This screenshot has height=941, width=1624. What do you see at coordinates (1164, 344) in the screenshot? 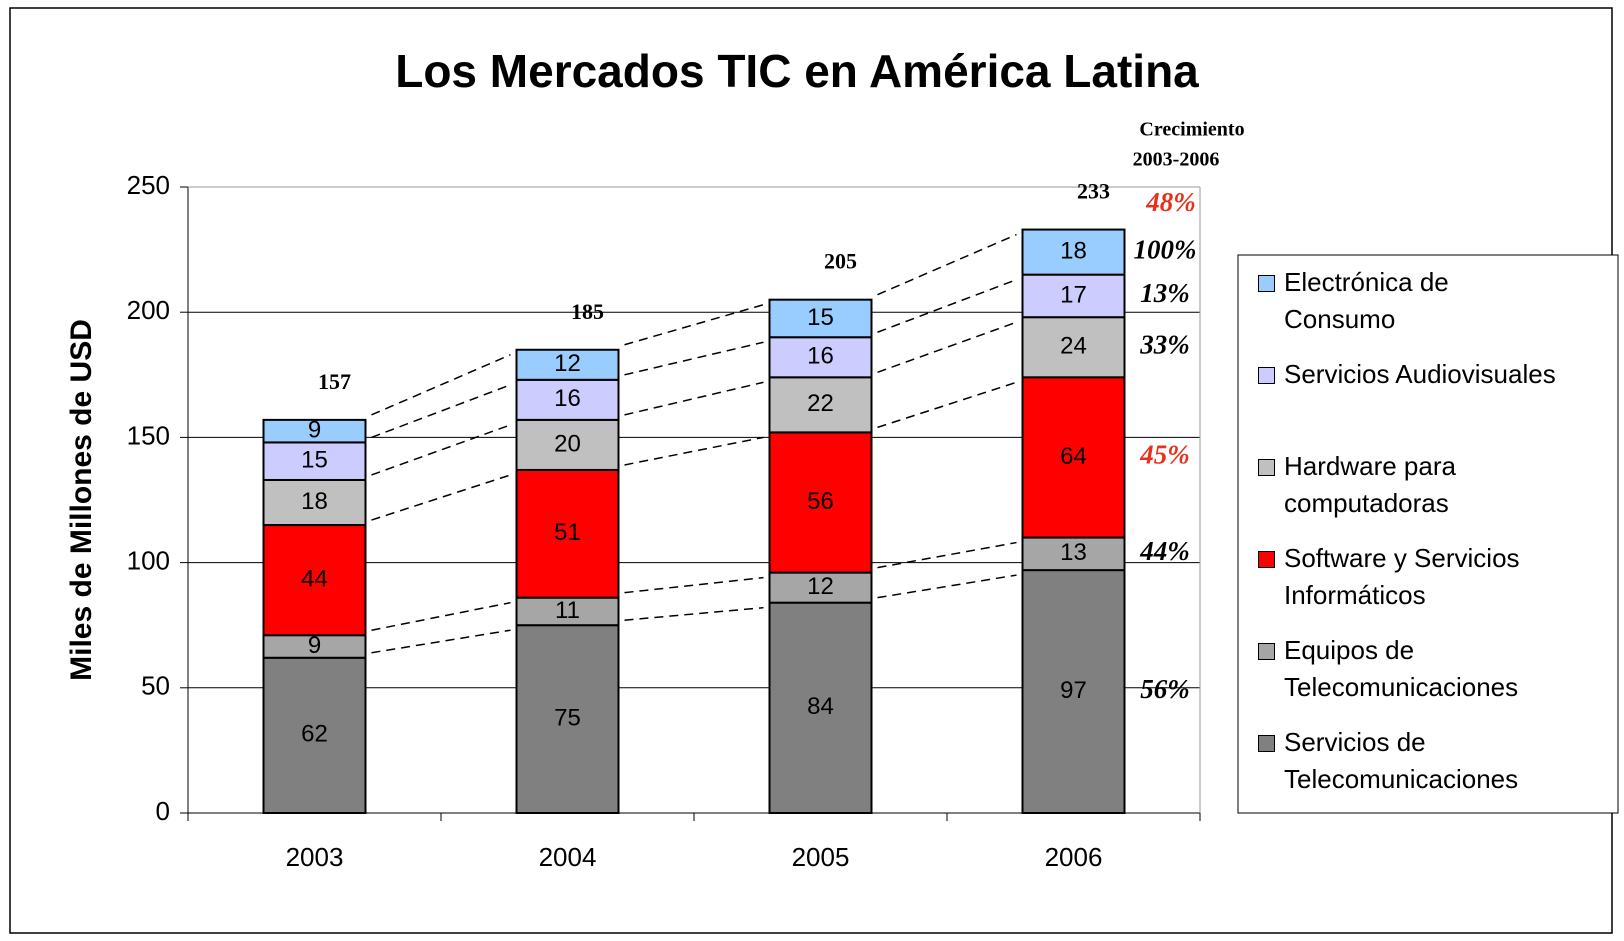
I see `growth-label: 33%` at bounding box center [1164, 344].